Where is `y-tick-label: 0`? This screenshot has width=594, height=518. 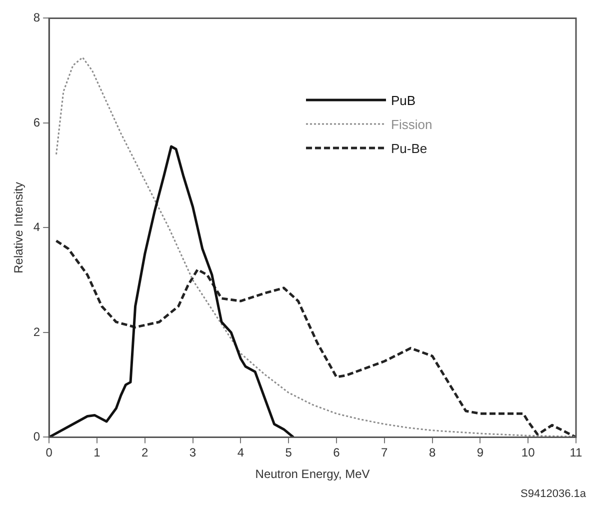 y-tick-label: 0 is located at coordinates (36, 437).